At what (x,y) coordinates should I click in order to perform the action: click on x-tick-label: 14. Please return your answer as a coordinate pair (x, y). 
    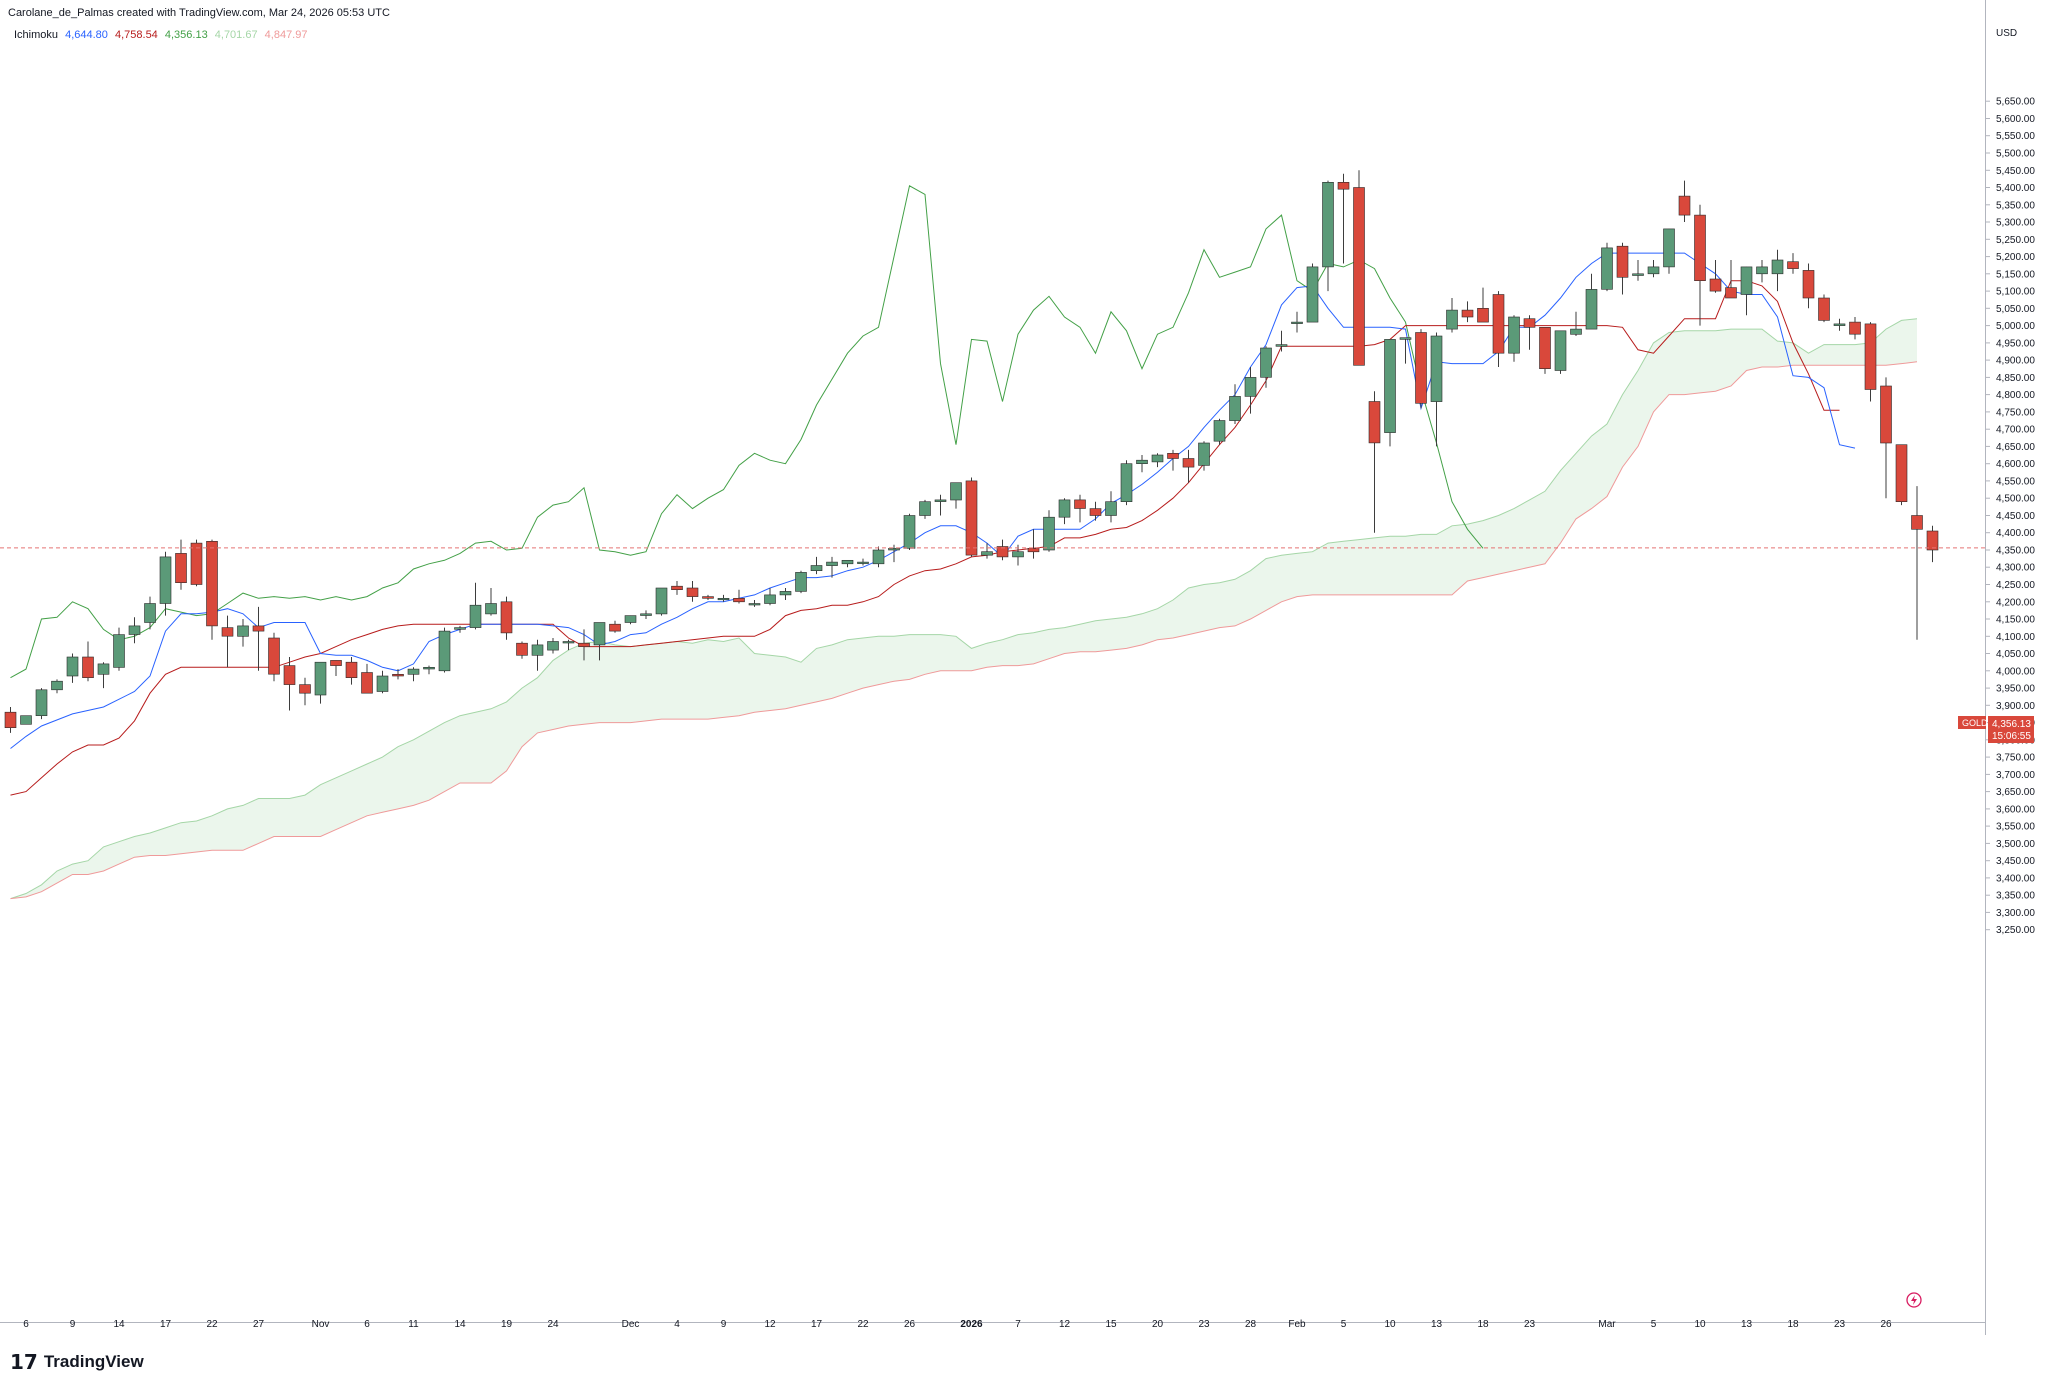
    Looking at the image, I should click on (460, 1324).